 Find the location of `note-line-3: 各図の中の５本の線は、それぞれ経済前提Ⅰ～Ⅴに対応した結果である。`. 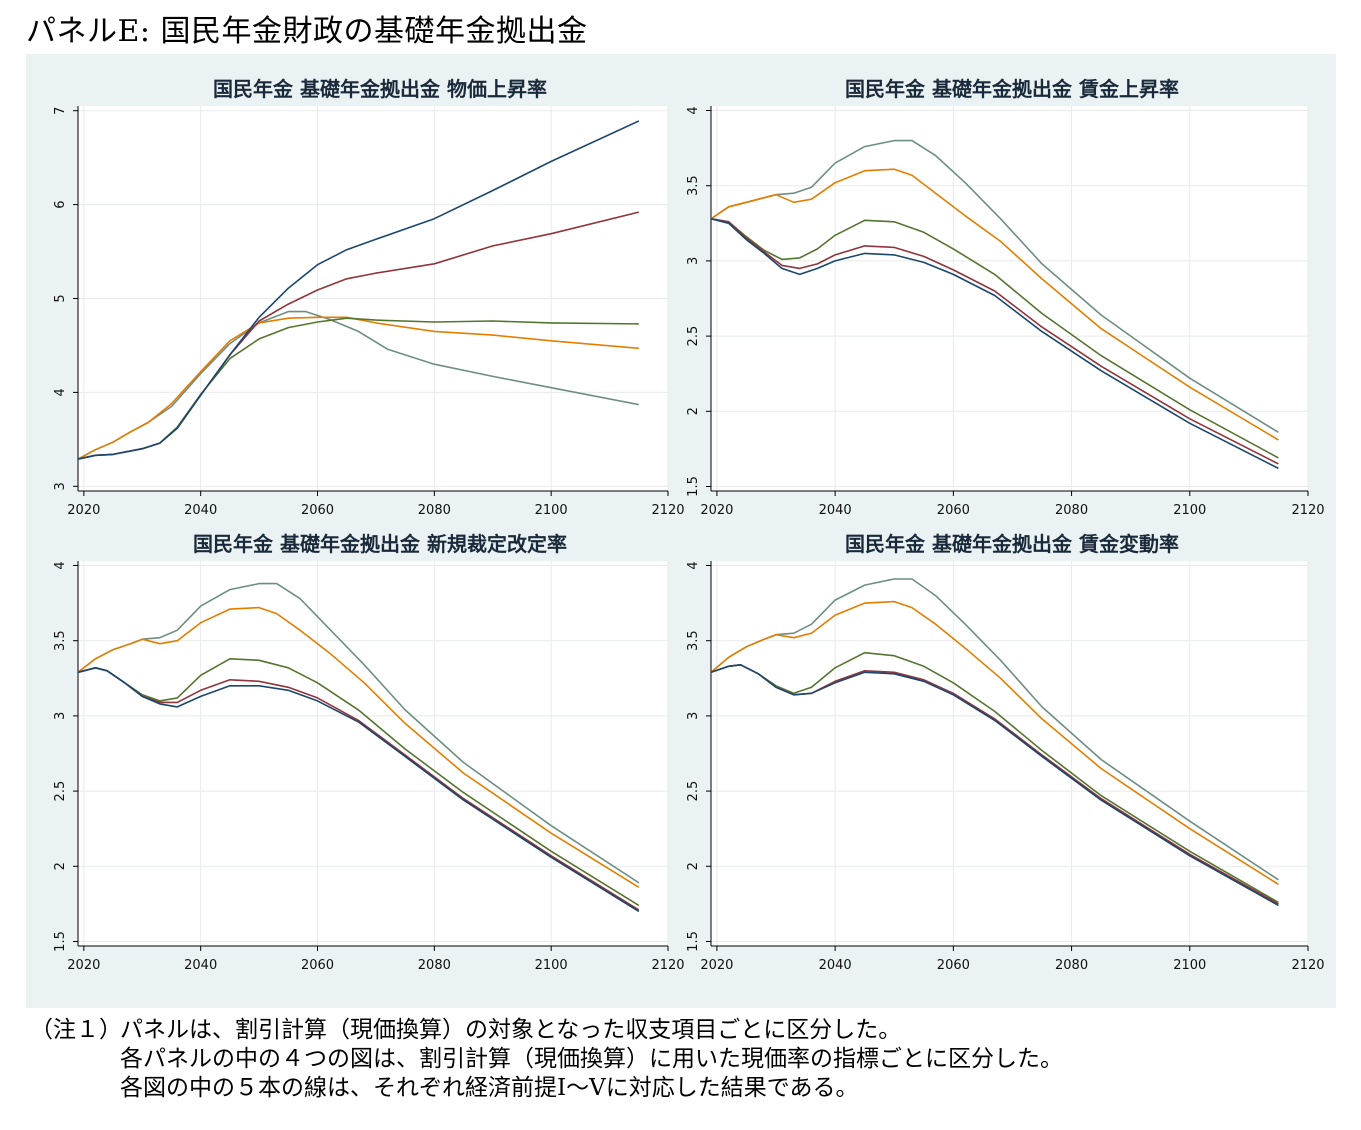

note-line-3: 各図の中の５本の線は、それぞれ経済前提Ⅰ～Ⅴに対応した結果である。 is located at coordinates (489, 1088).